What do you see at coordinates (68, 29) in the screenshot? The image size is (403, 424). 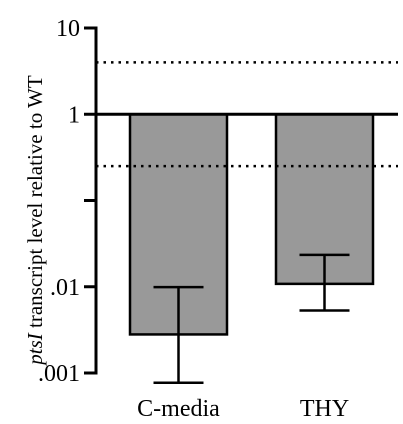 I see `y-tick-label-0: 10` at bounding box center [68, 29].